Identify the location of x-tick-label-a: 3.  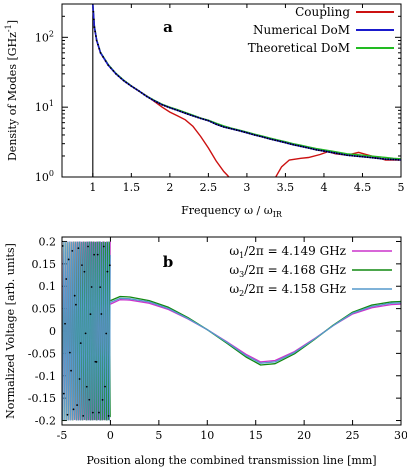
(246, 187).